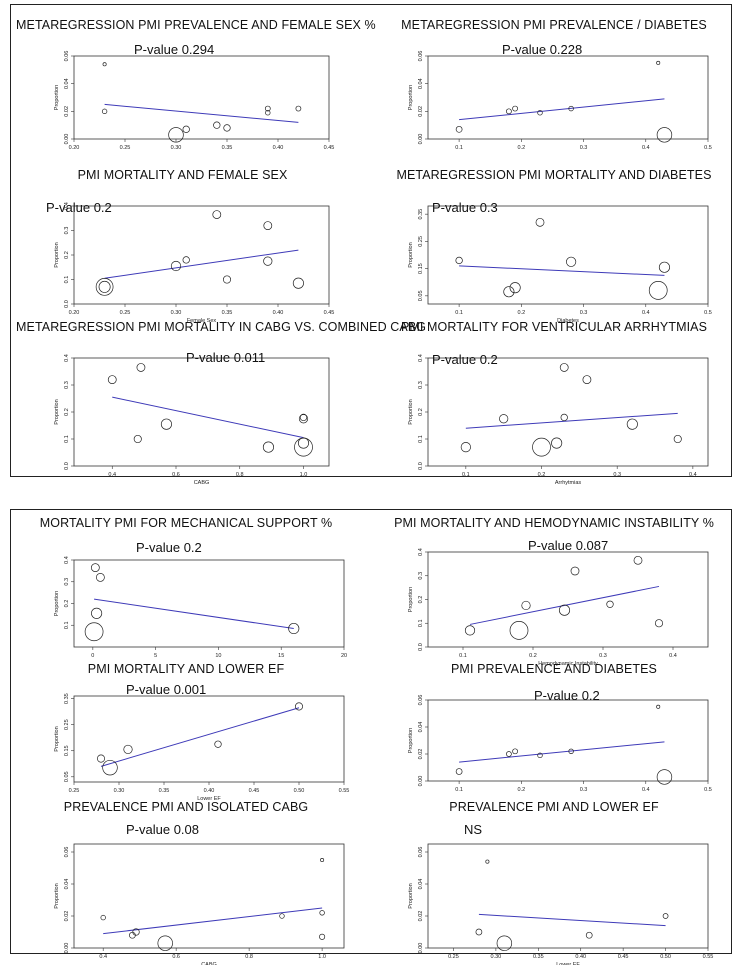  What do you see at coordinates (227, 148) in the screenshot?
I see `x-tick-label: 0.35` at bounding box center [227, 148].